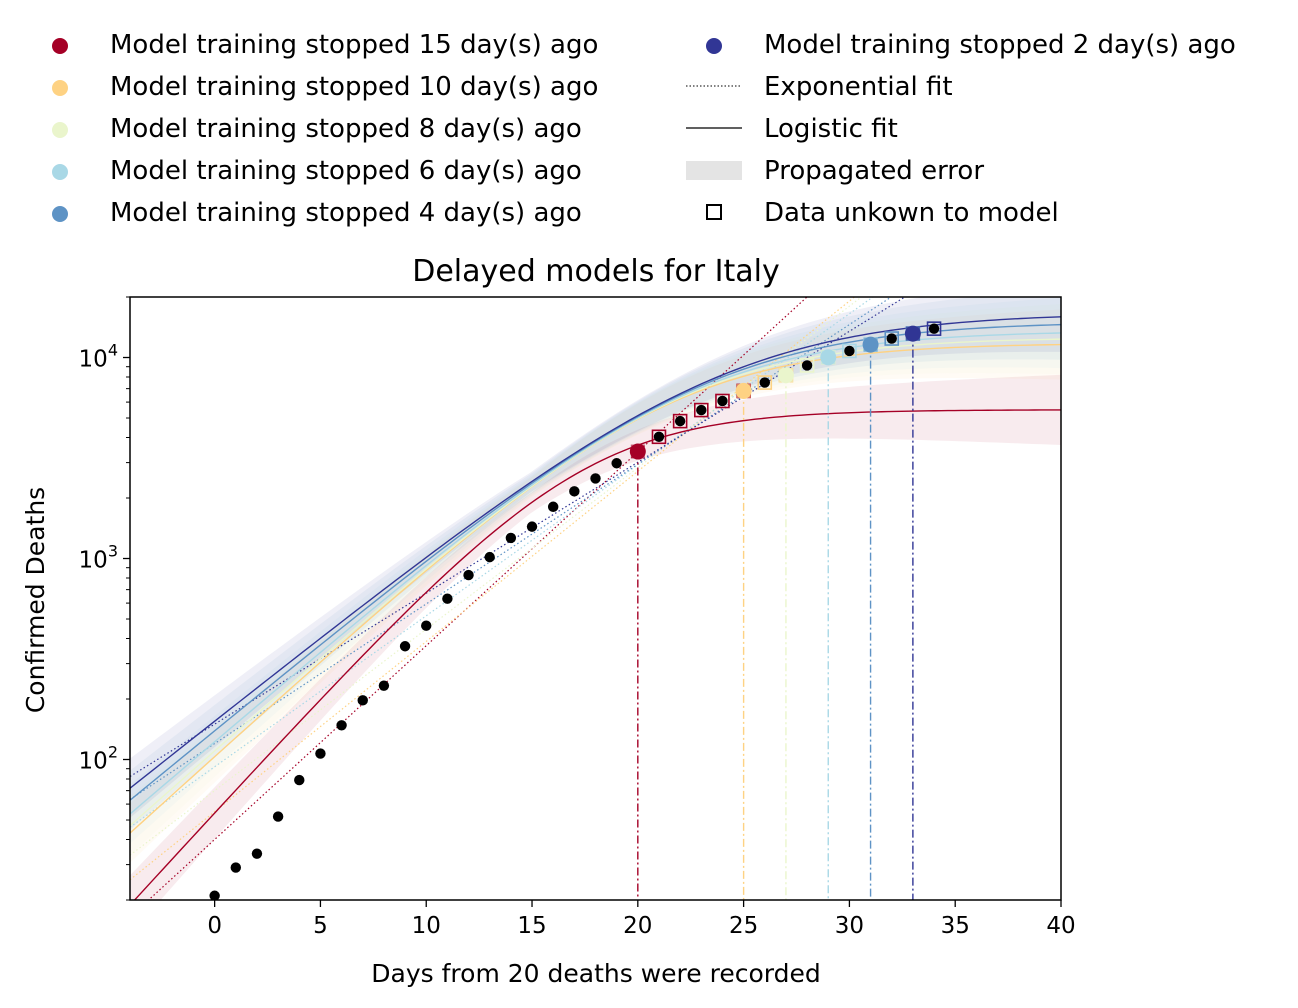 This screenshot has height=1008, width=1298. What do you see at coordinates (320, 926) in the screenshot?
I see `x-tick-label: 5` at bounding box center [320, 926].